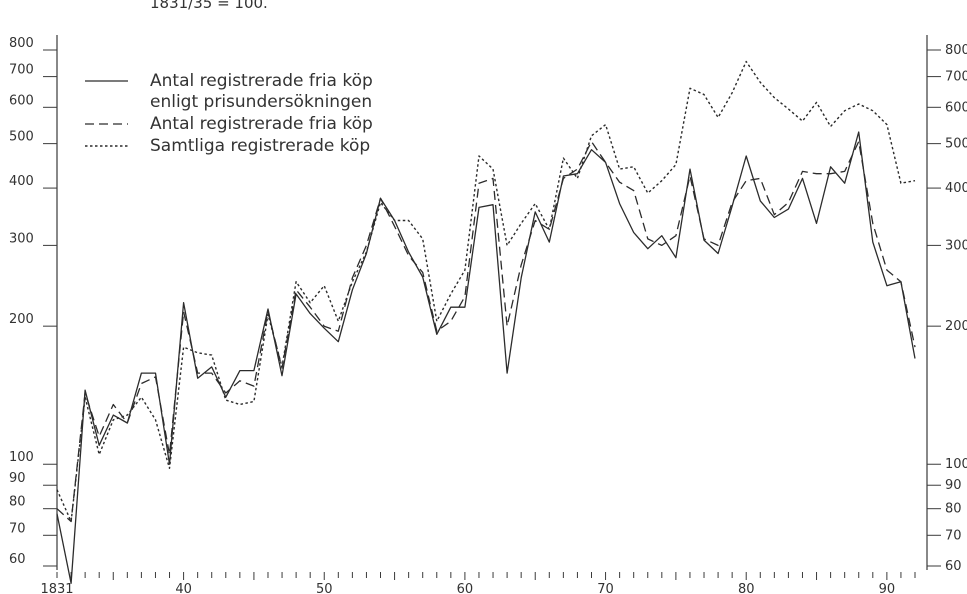 The height and width of the screenshot is (594, 967). I want to click on y-tick-label-left: 200, so click(21, 319).